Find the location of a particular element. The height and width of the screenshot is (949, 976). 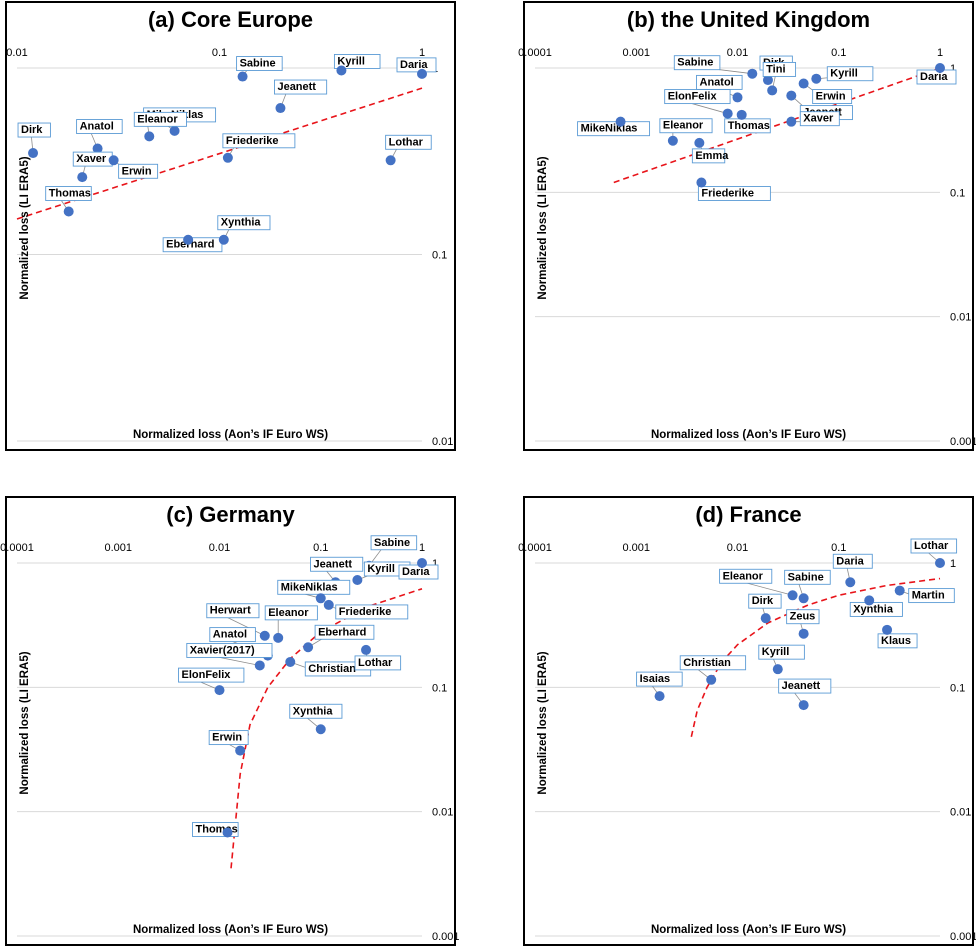

point-label: Xynthia is located at coordinates (241, 223).